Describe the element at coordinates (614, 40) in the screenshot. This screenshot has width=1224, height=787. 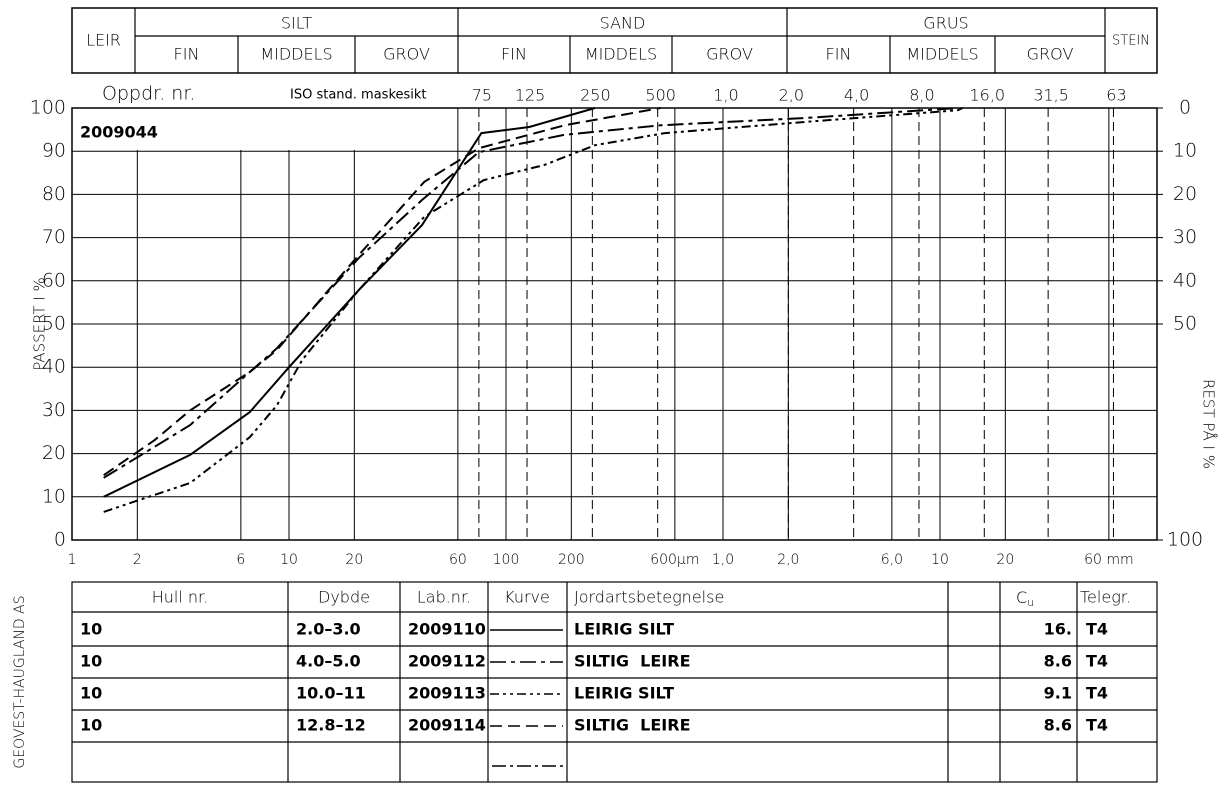
I see `header-frame` at that location.